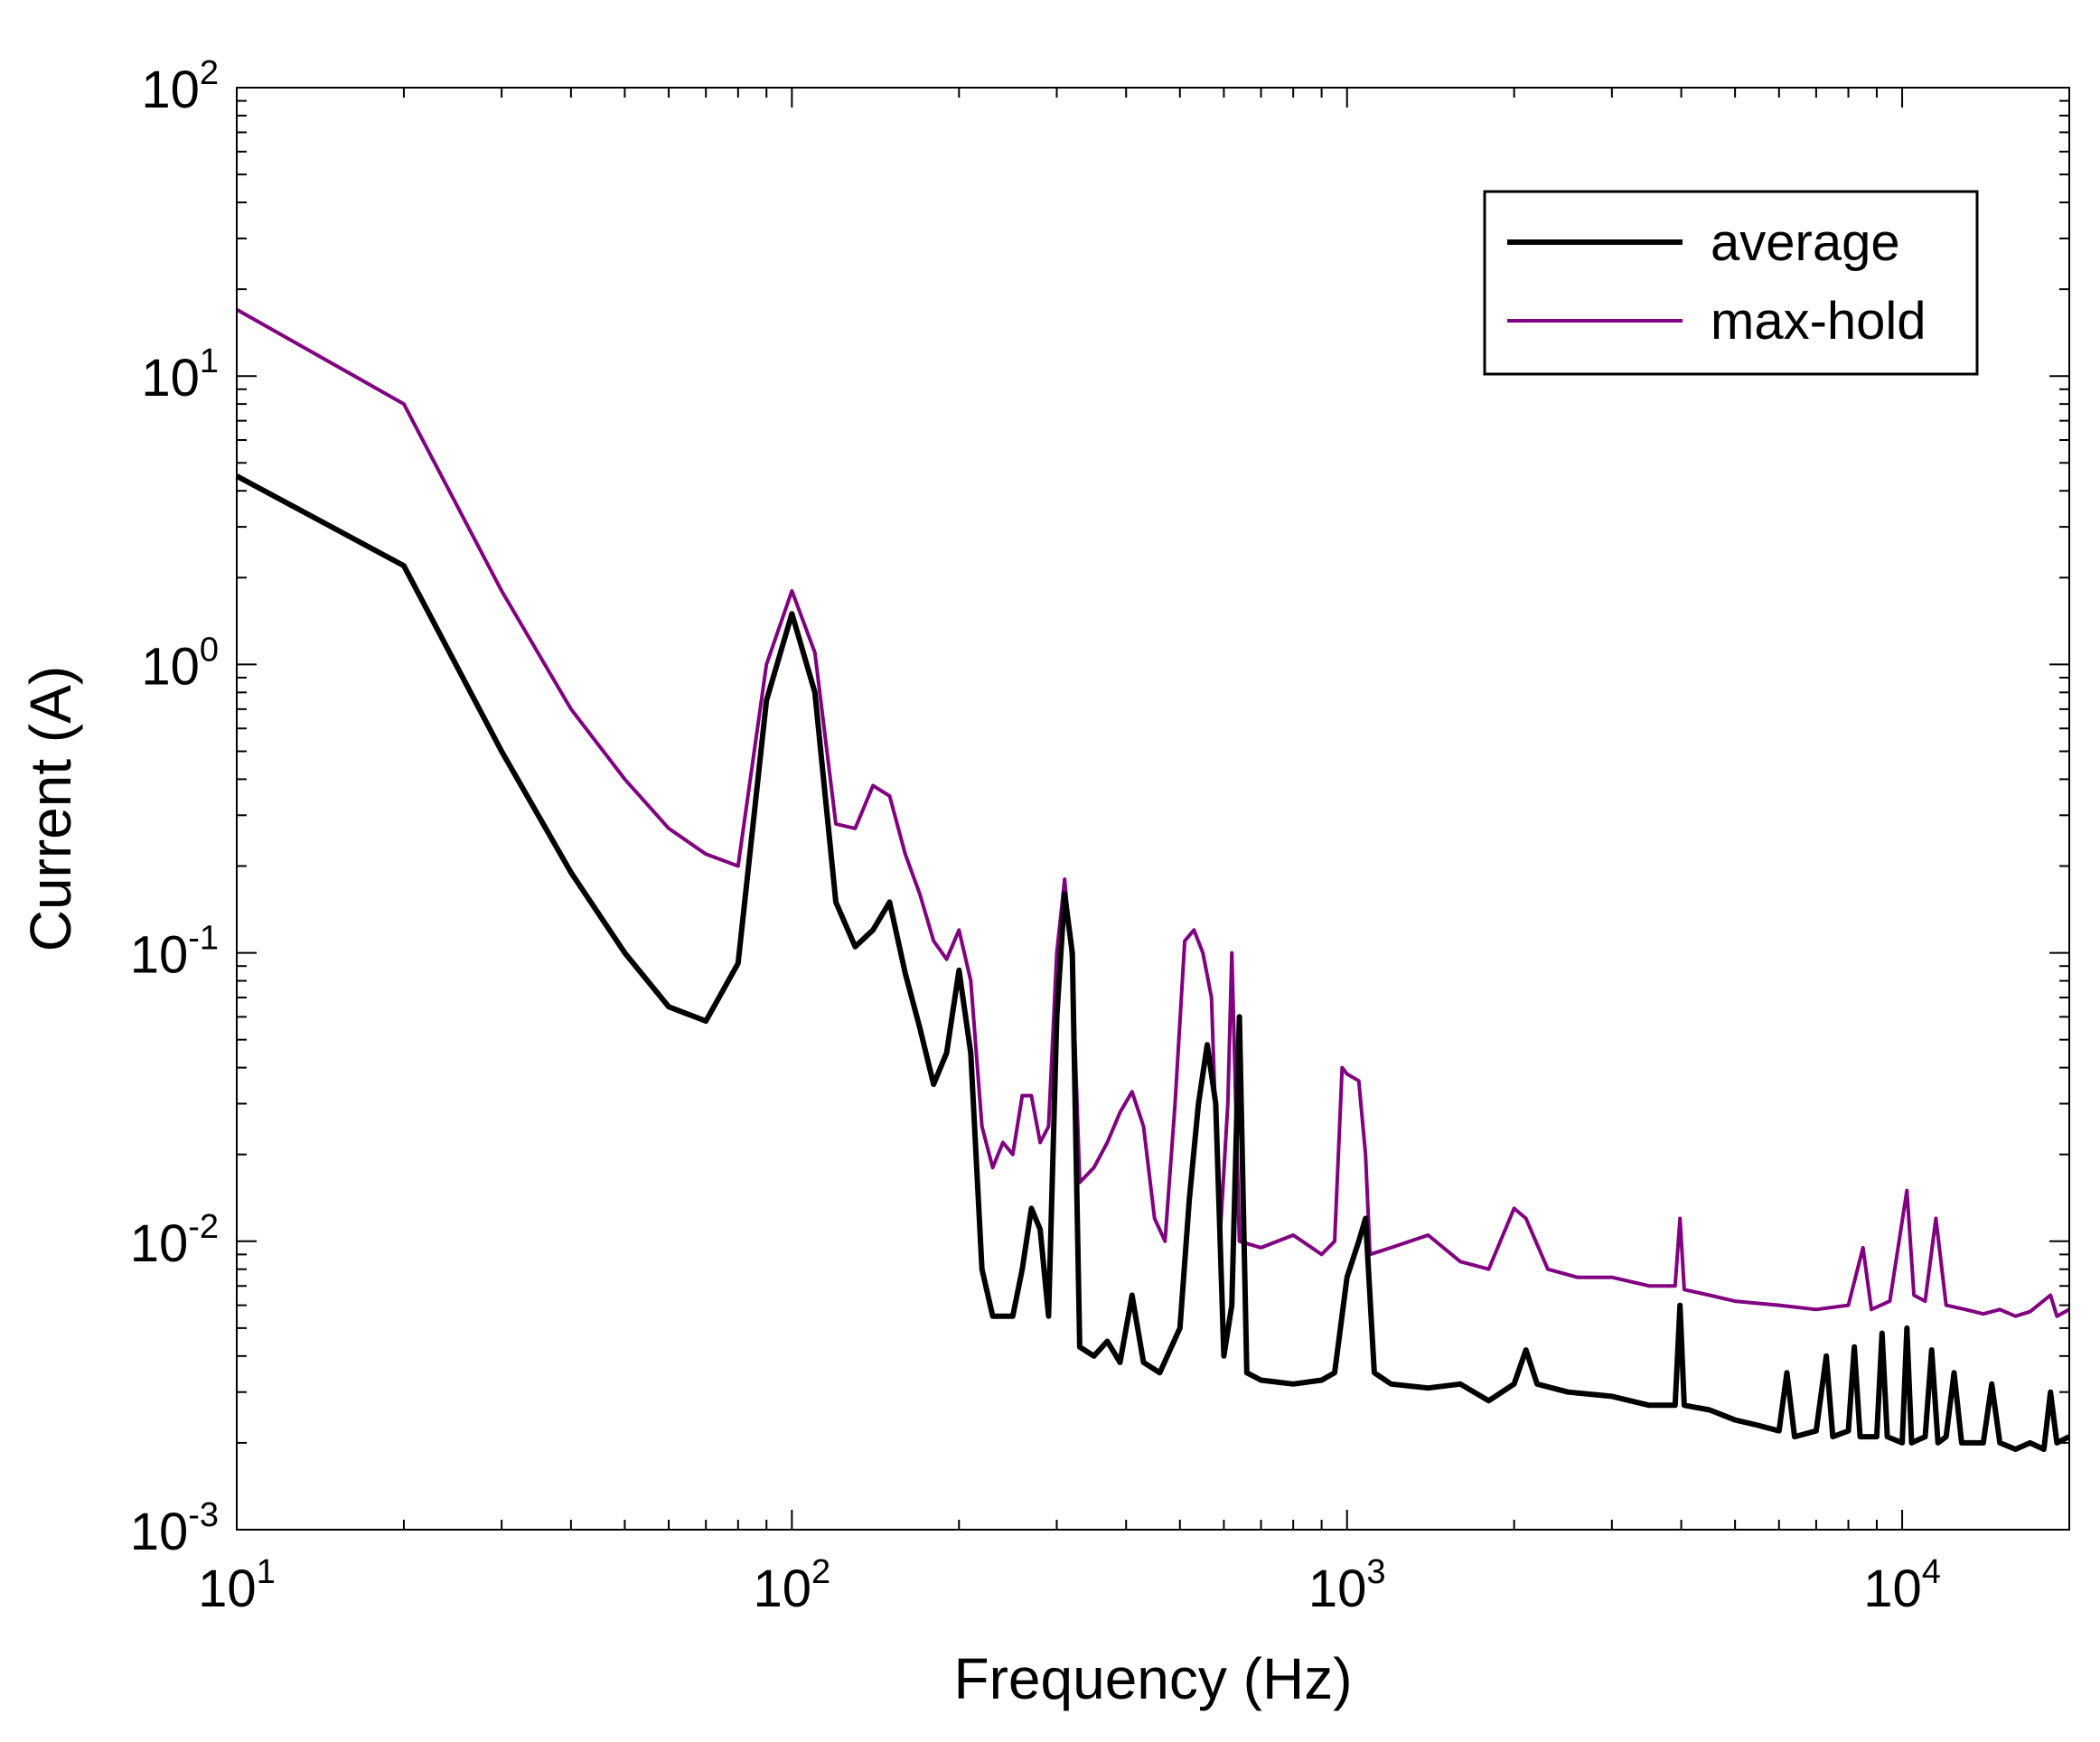  Describe the element at coordinates (1819, 322) in the screenshot. I see `legend-label-max-hold: max-hold` at that location.